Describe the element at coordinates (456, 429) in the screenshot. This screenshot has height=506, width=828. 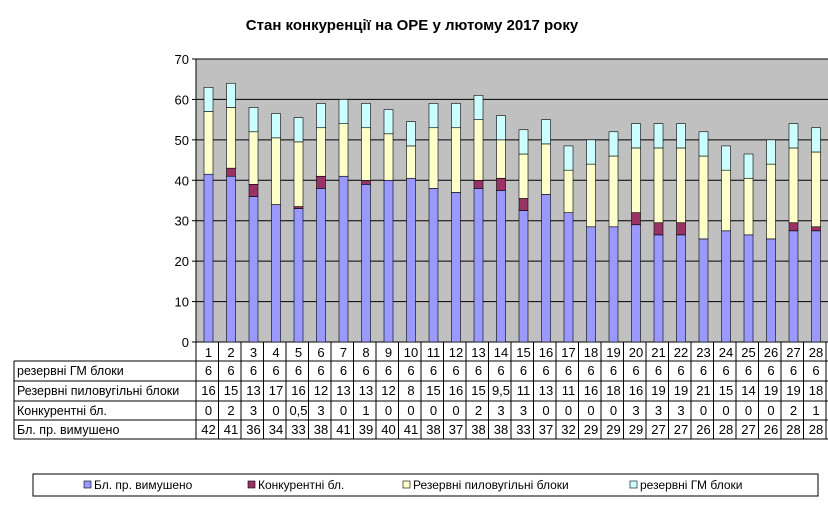
I see `table-cell: 37` at that location.